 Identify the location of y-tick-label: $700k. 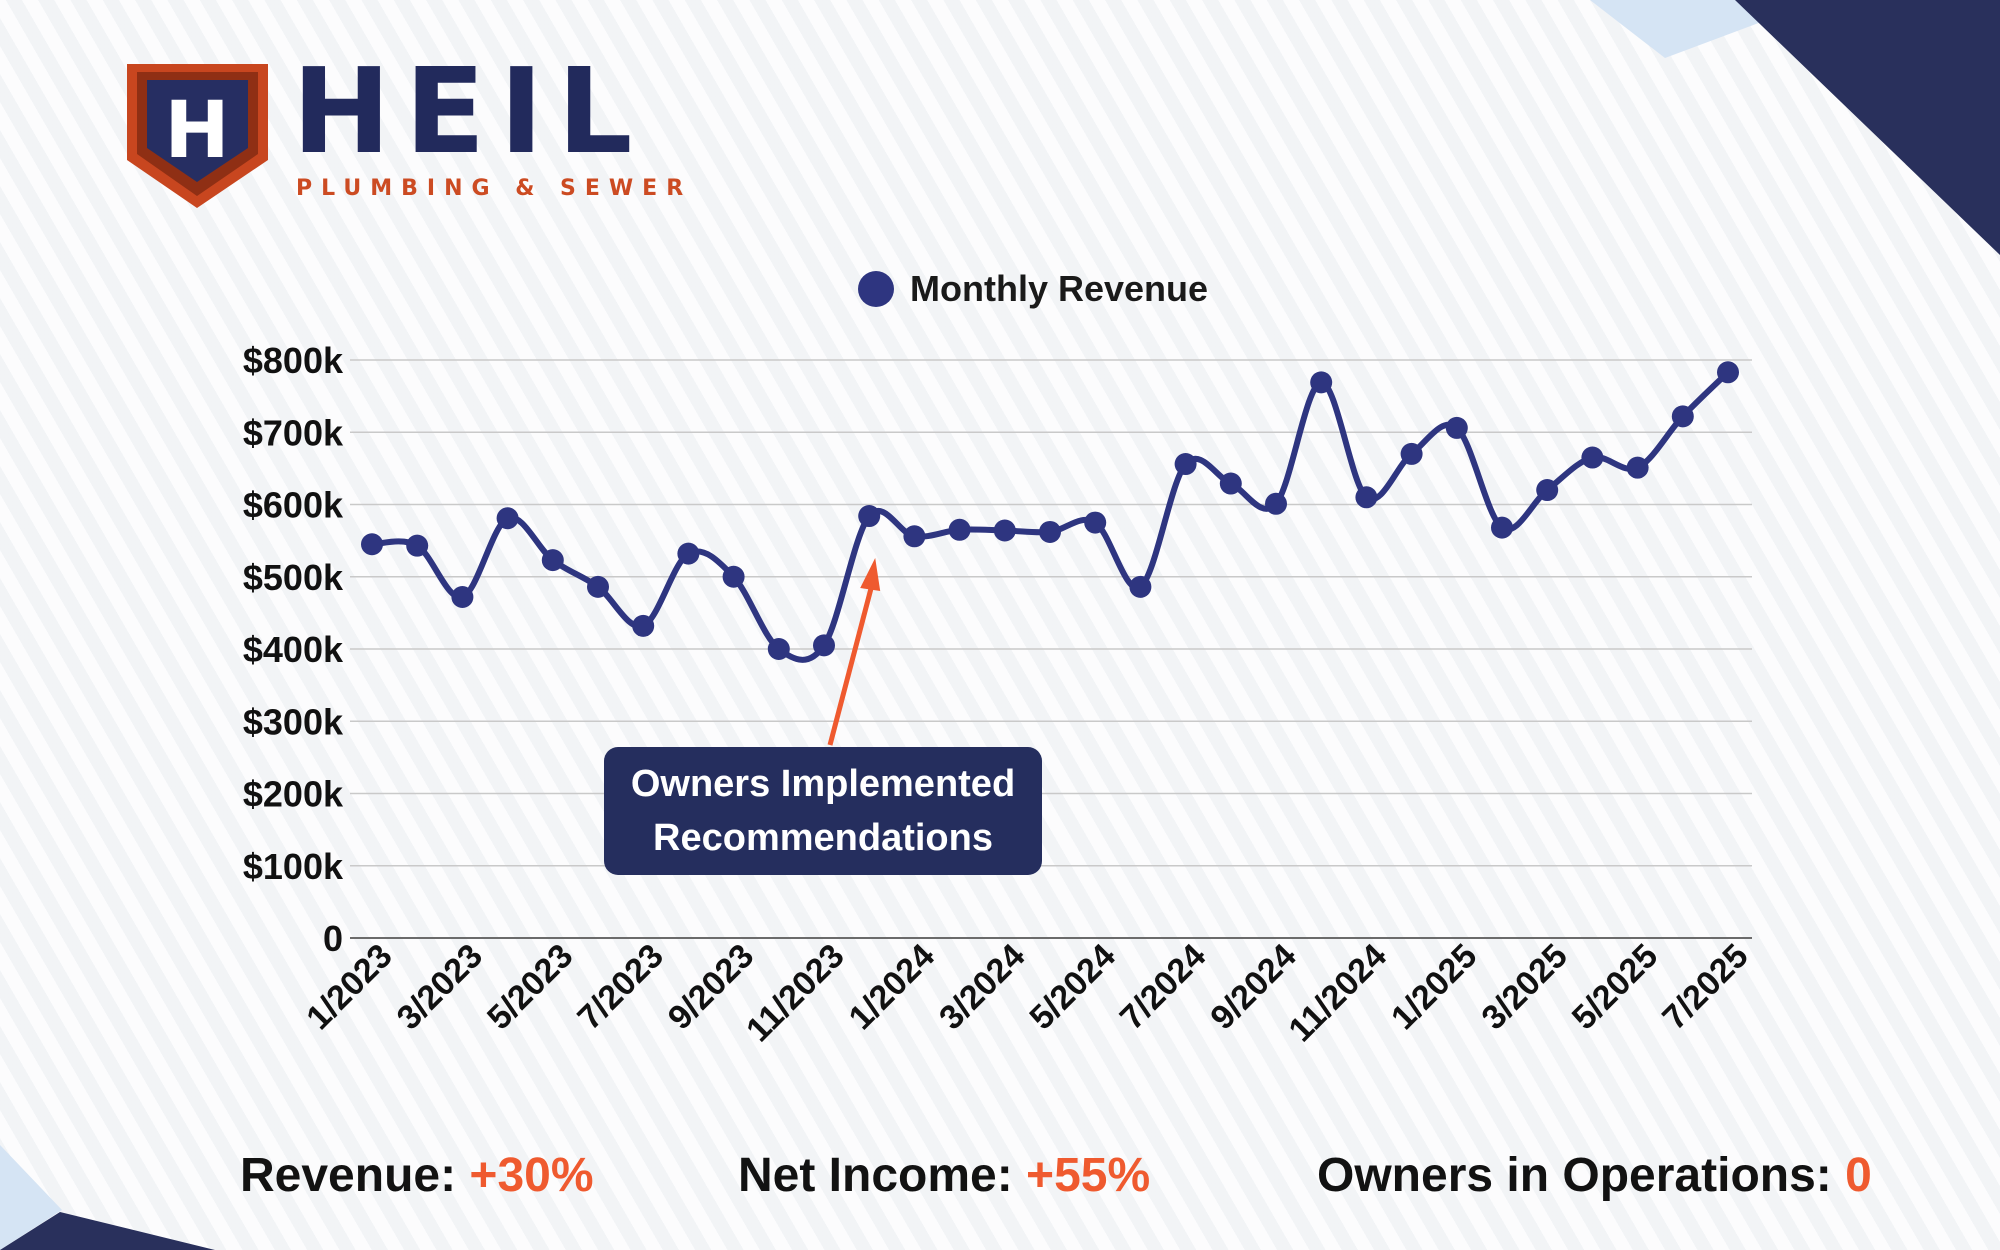
(293, 432).